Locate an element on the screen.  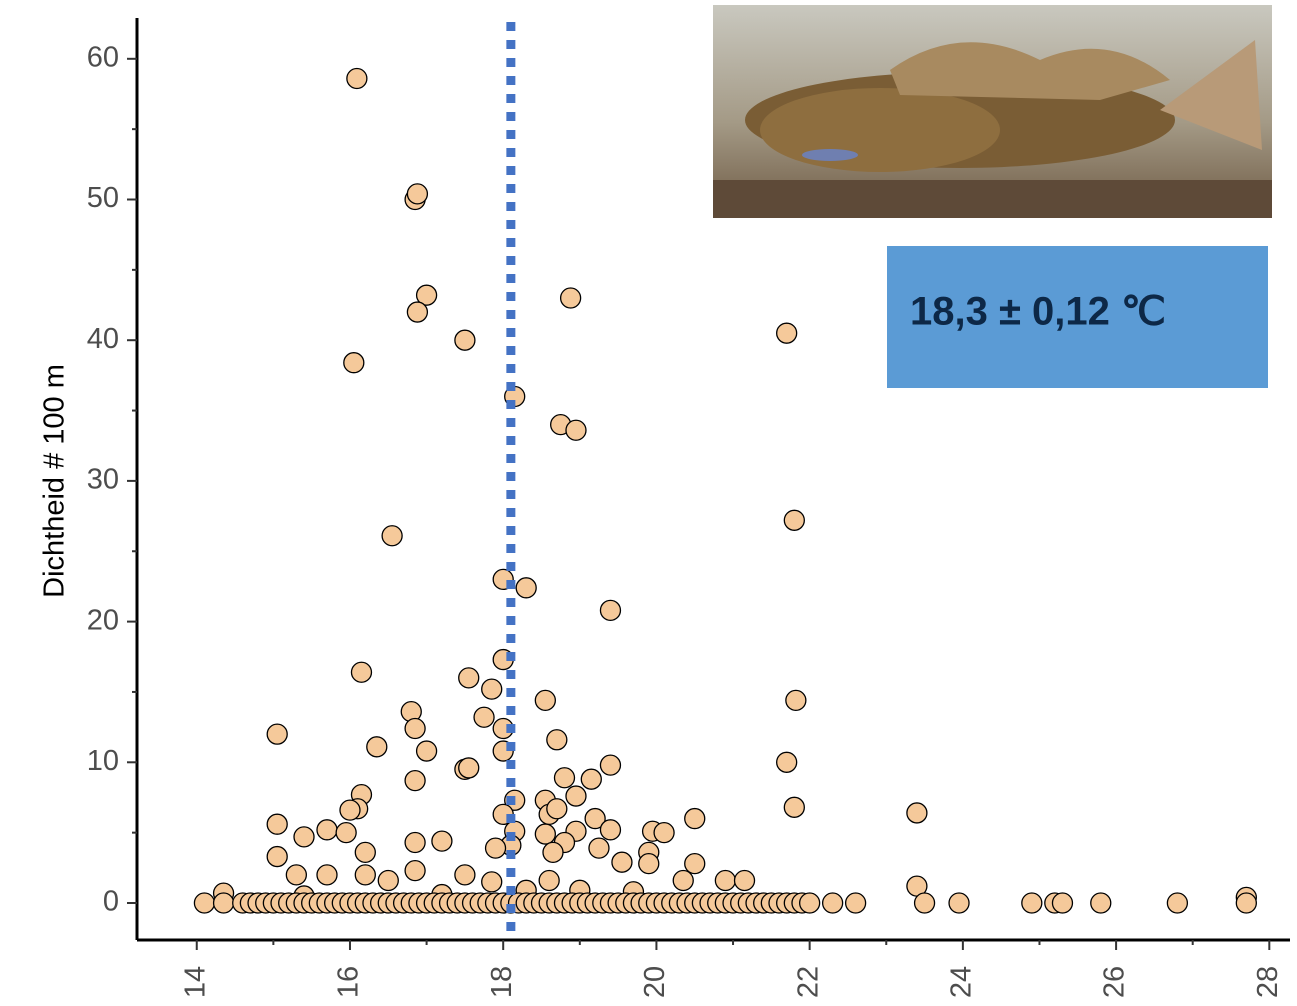
y-tick-label: 50 is located at coordinates (103, 198).